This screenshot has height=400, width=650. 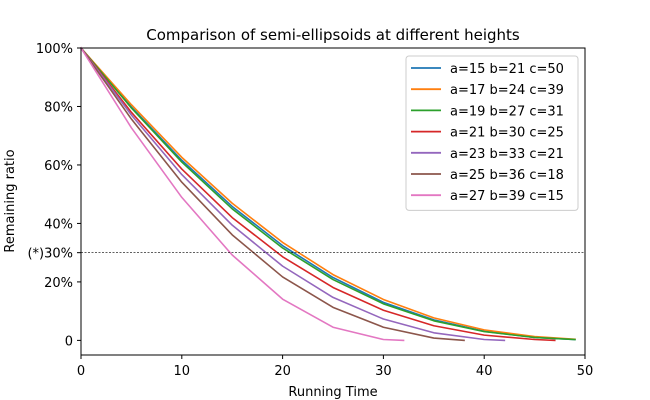 What do you see at coordinates (484, 371) in the screenshot?
I see `x-tick-label: 40` at bounding box center [484, 371].